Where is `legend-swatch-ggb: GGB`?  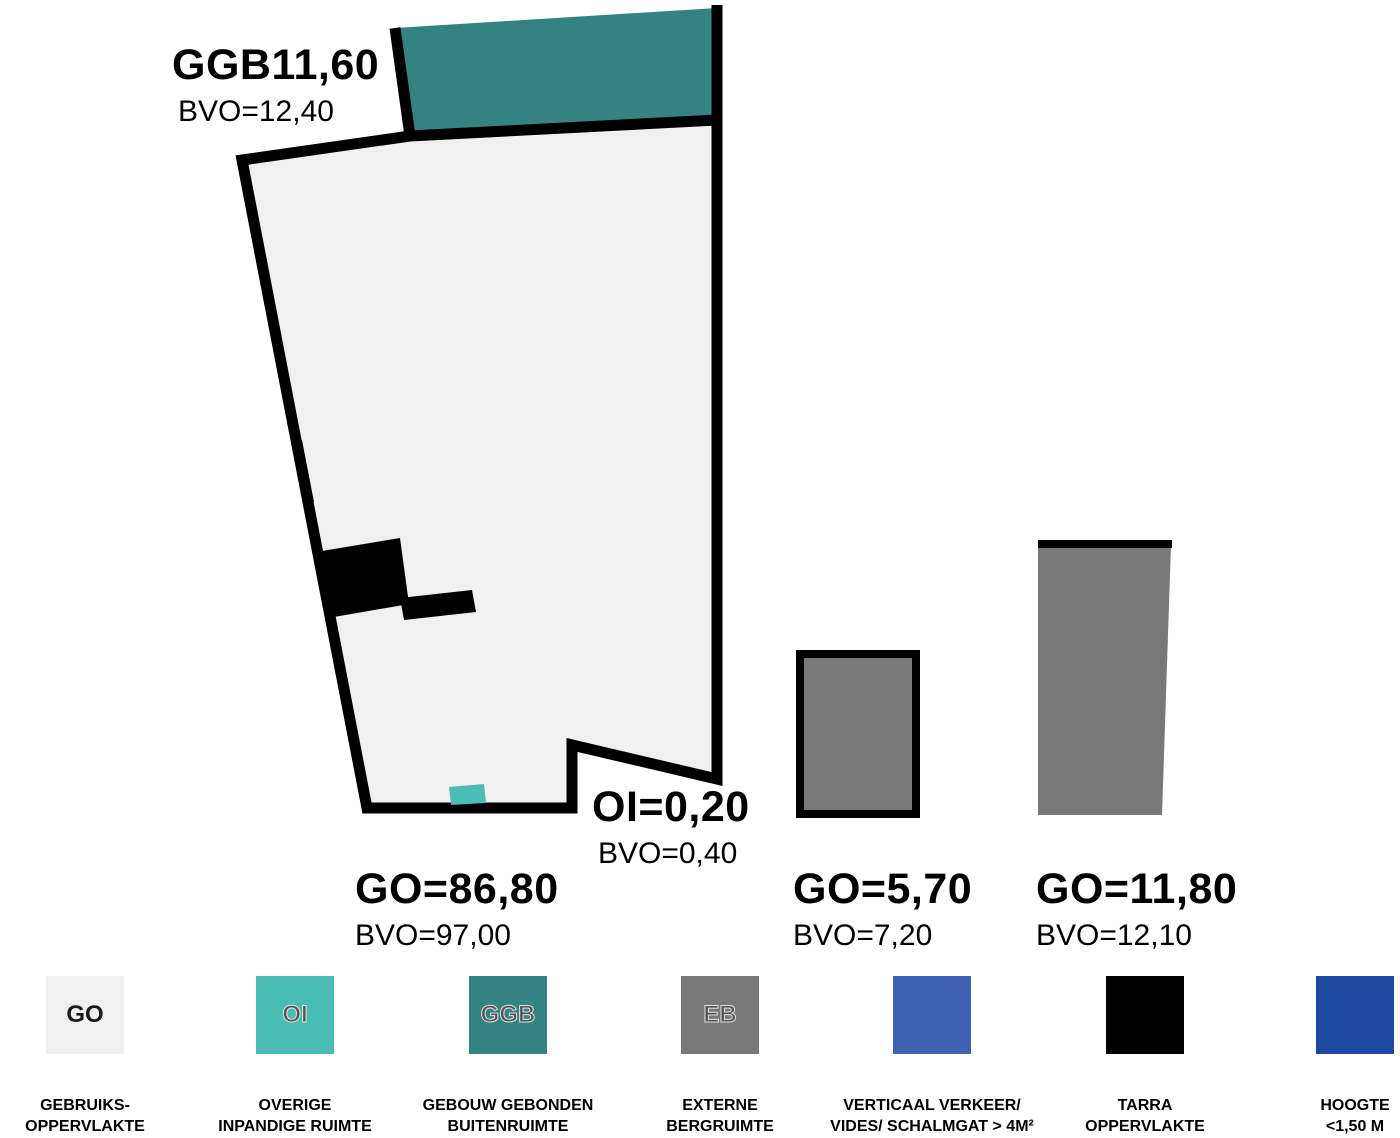 legend-swatch-ggb: GGB is located at coordinates (508, 1015).